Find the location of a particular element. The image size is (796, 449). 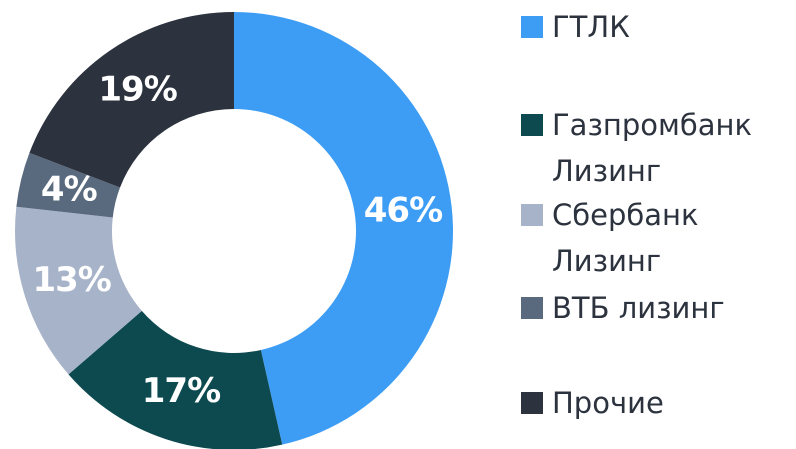

legend-item: Прочие is located at coordinates (658, 403).